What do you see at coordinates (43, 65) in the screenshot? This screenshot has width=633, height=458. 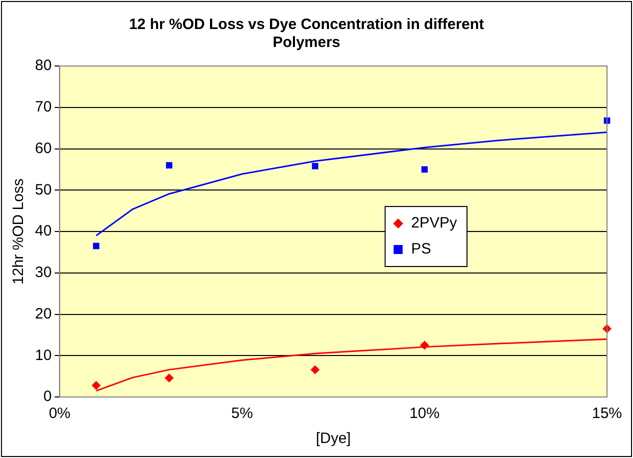 I see `y-tick-label: 80` at bounding box center [43, 65].